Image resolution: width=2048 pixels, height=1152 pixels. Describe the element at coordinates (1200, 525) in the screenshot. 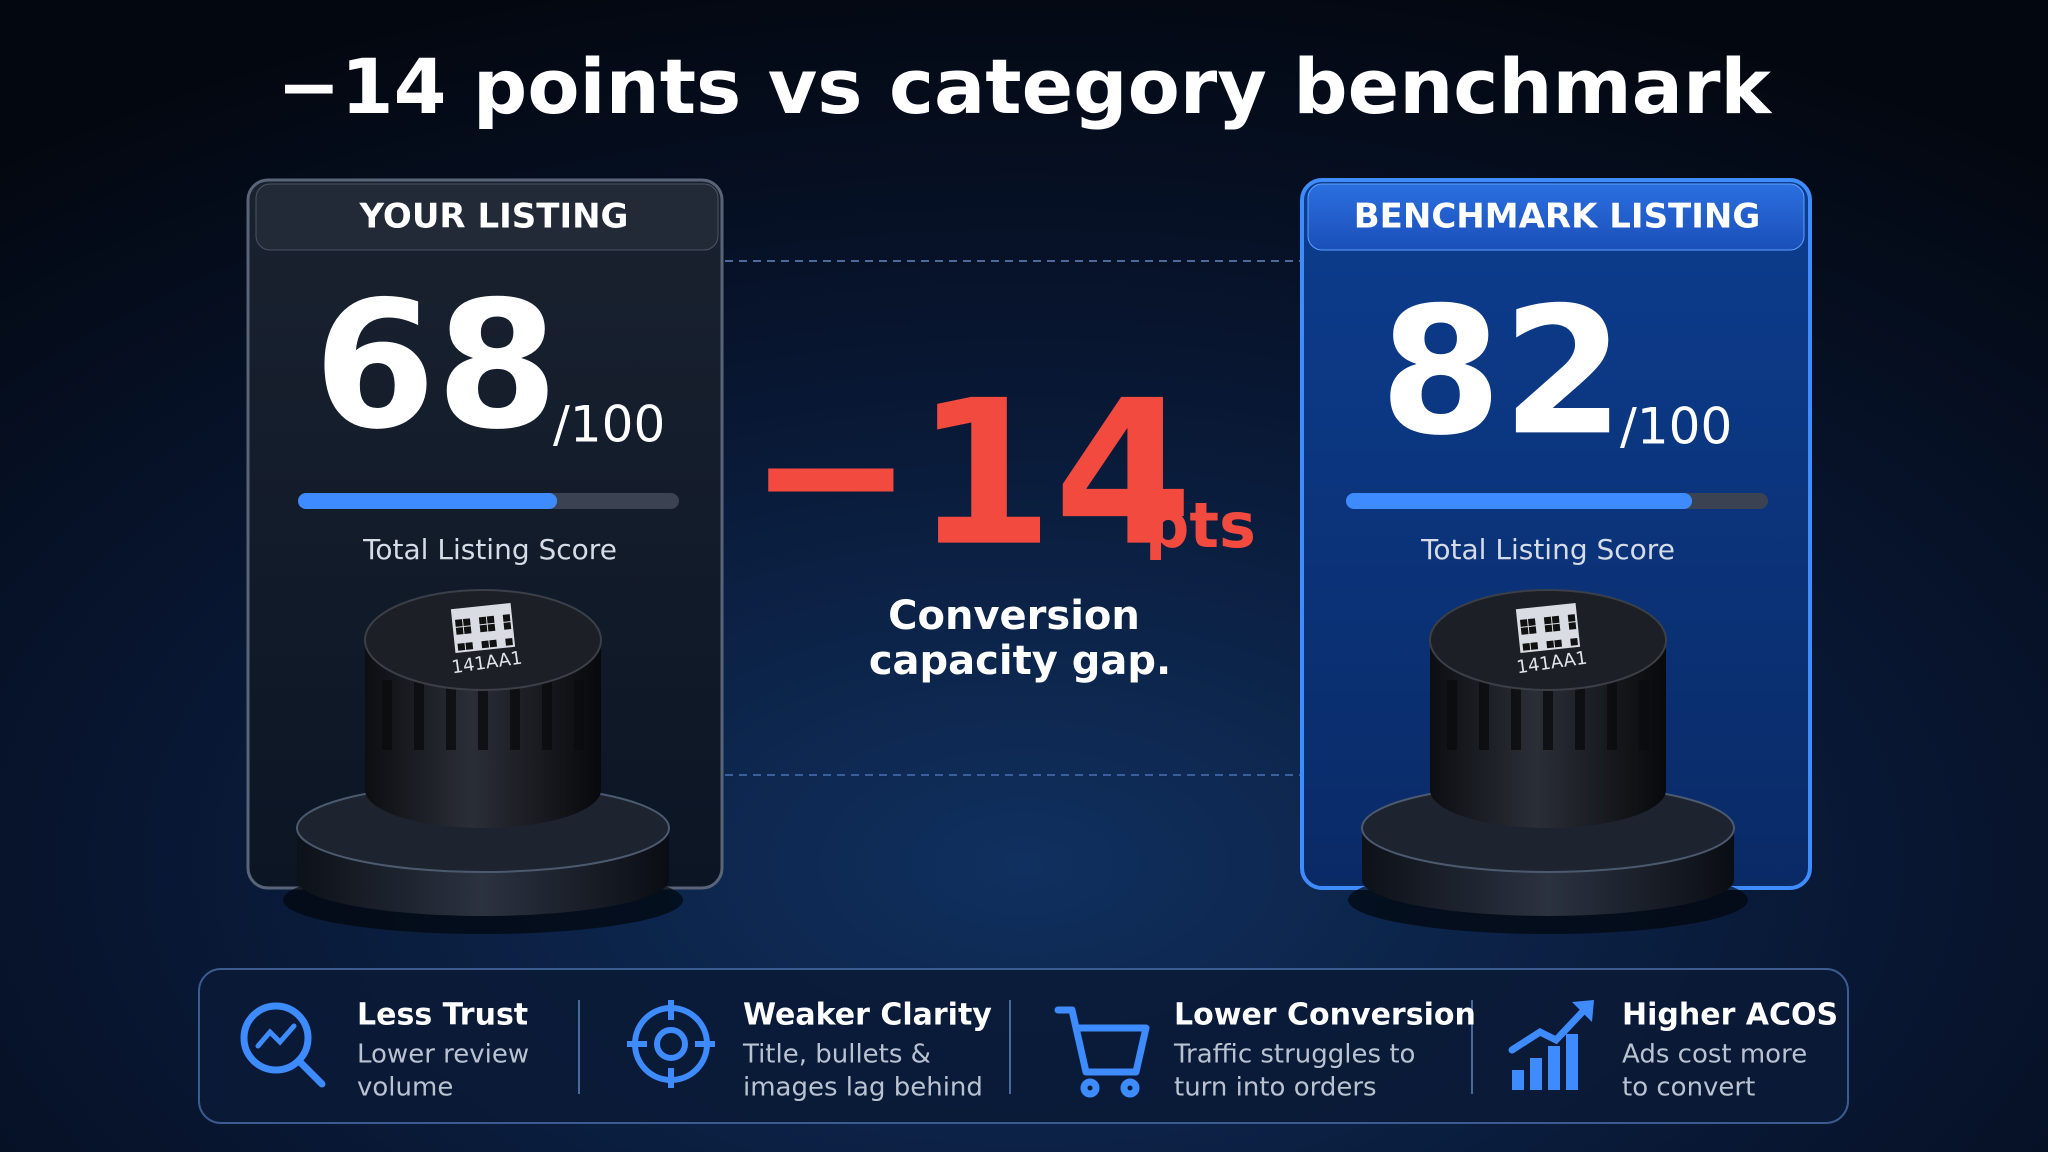

I see `gap-unit: pts` at that location.